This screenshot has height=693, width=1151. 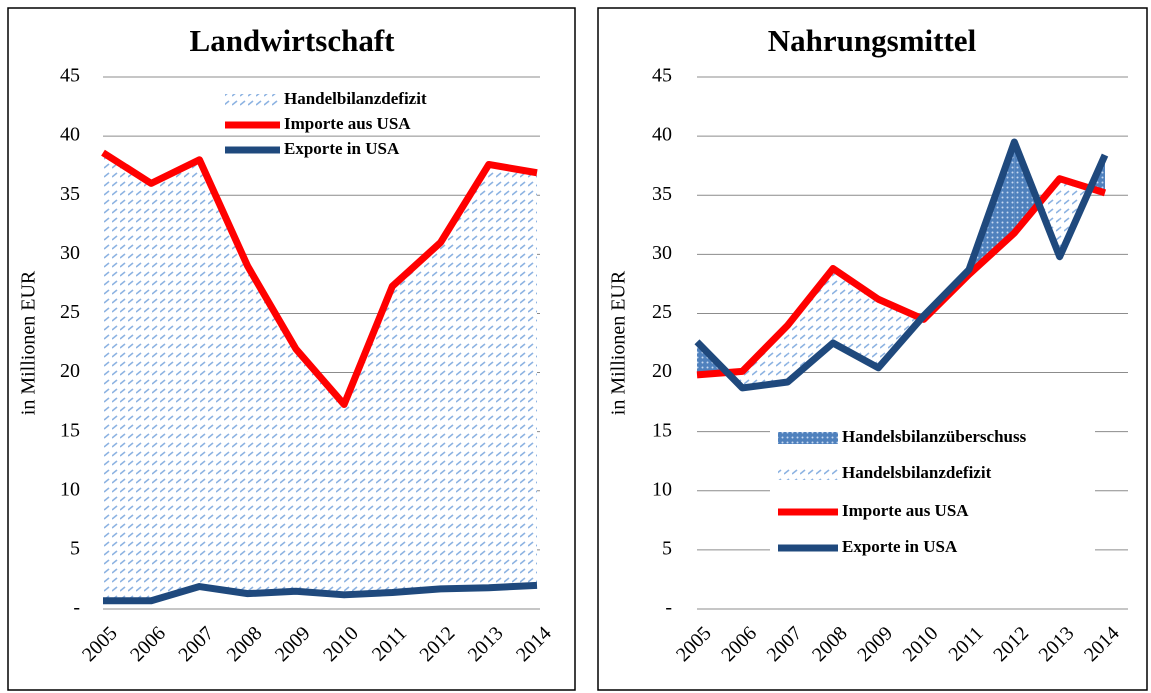 I want to click on legend-label: Handelsbilanzdefizit, so click(x=917, y=472).